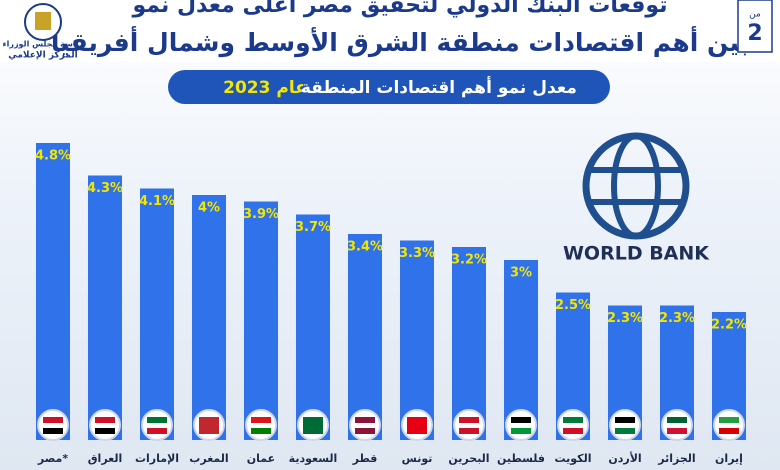 Image resolution: width=780 pixels, height=470 pixels. I want to click on page-number: 2, so click(754, 33).